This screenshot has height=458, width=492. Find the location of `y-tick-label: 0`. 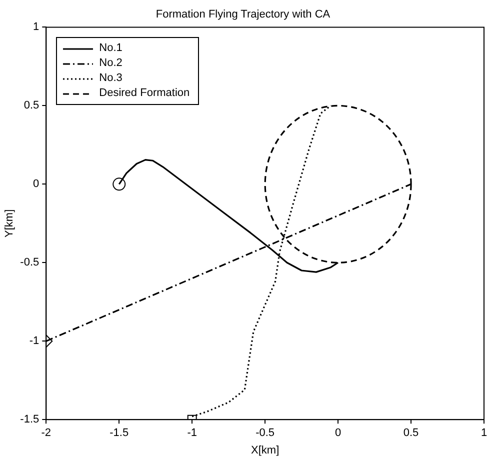

y-tick-label: 0 is located at coordinates (36, 184).